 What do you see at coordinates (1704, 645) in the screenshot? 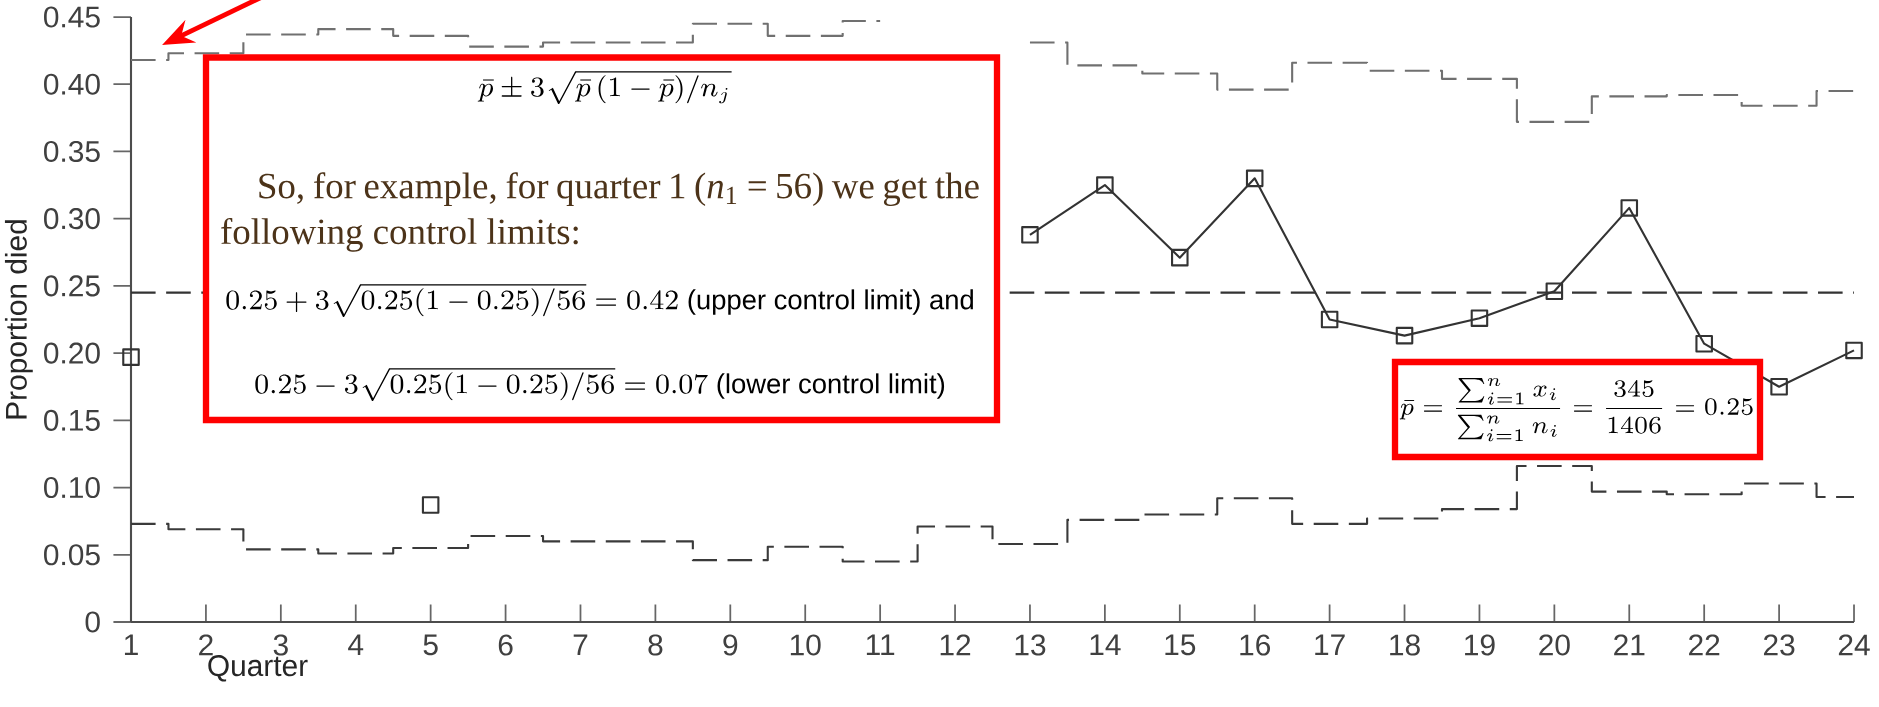
I see `x-tick-label: 22` at bounding box center [1704, 645].